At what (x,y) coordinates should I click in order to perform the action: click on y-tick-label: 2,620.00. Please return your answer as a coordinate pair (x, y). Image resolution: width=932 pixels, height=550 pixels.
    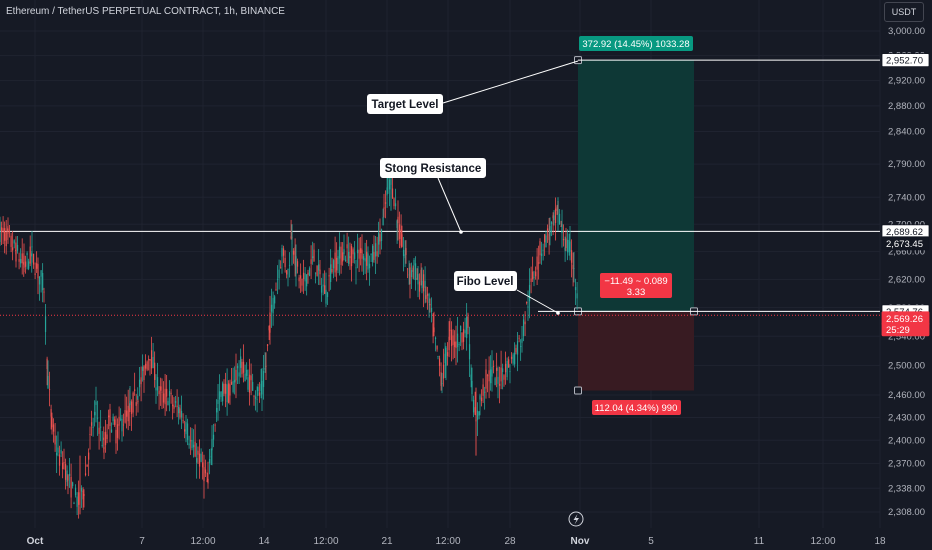
    Looking at the image, I should click on (906, 279).